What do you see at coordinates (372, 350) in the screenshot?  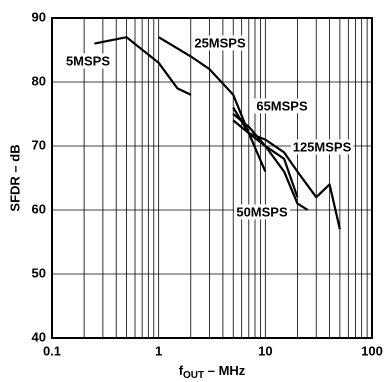 I see `x-tick-label: 100` at bounding box center [372, 350].